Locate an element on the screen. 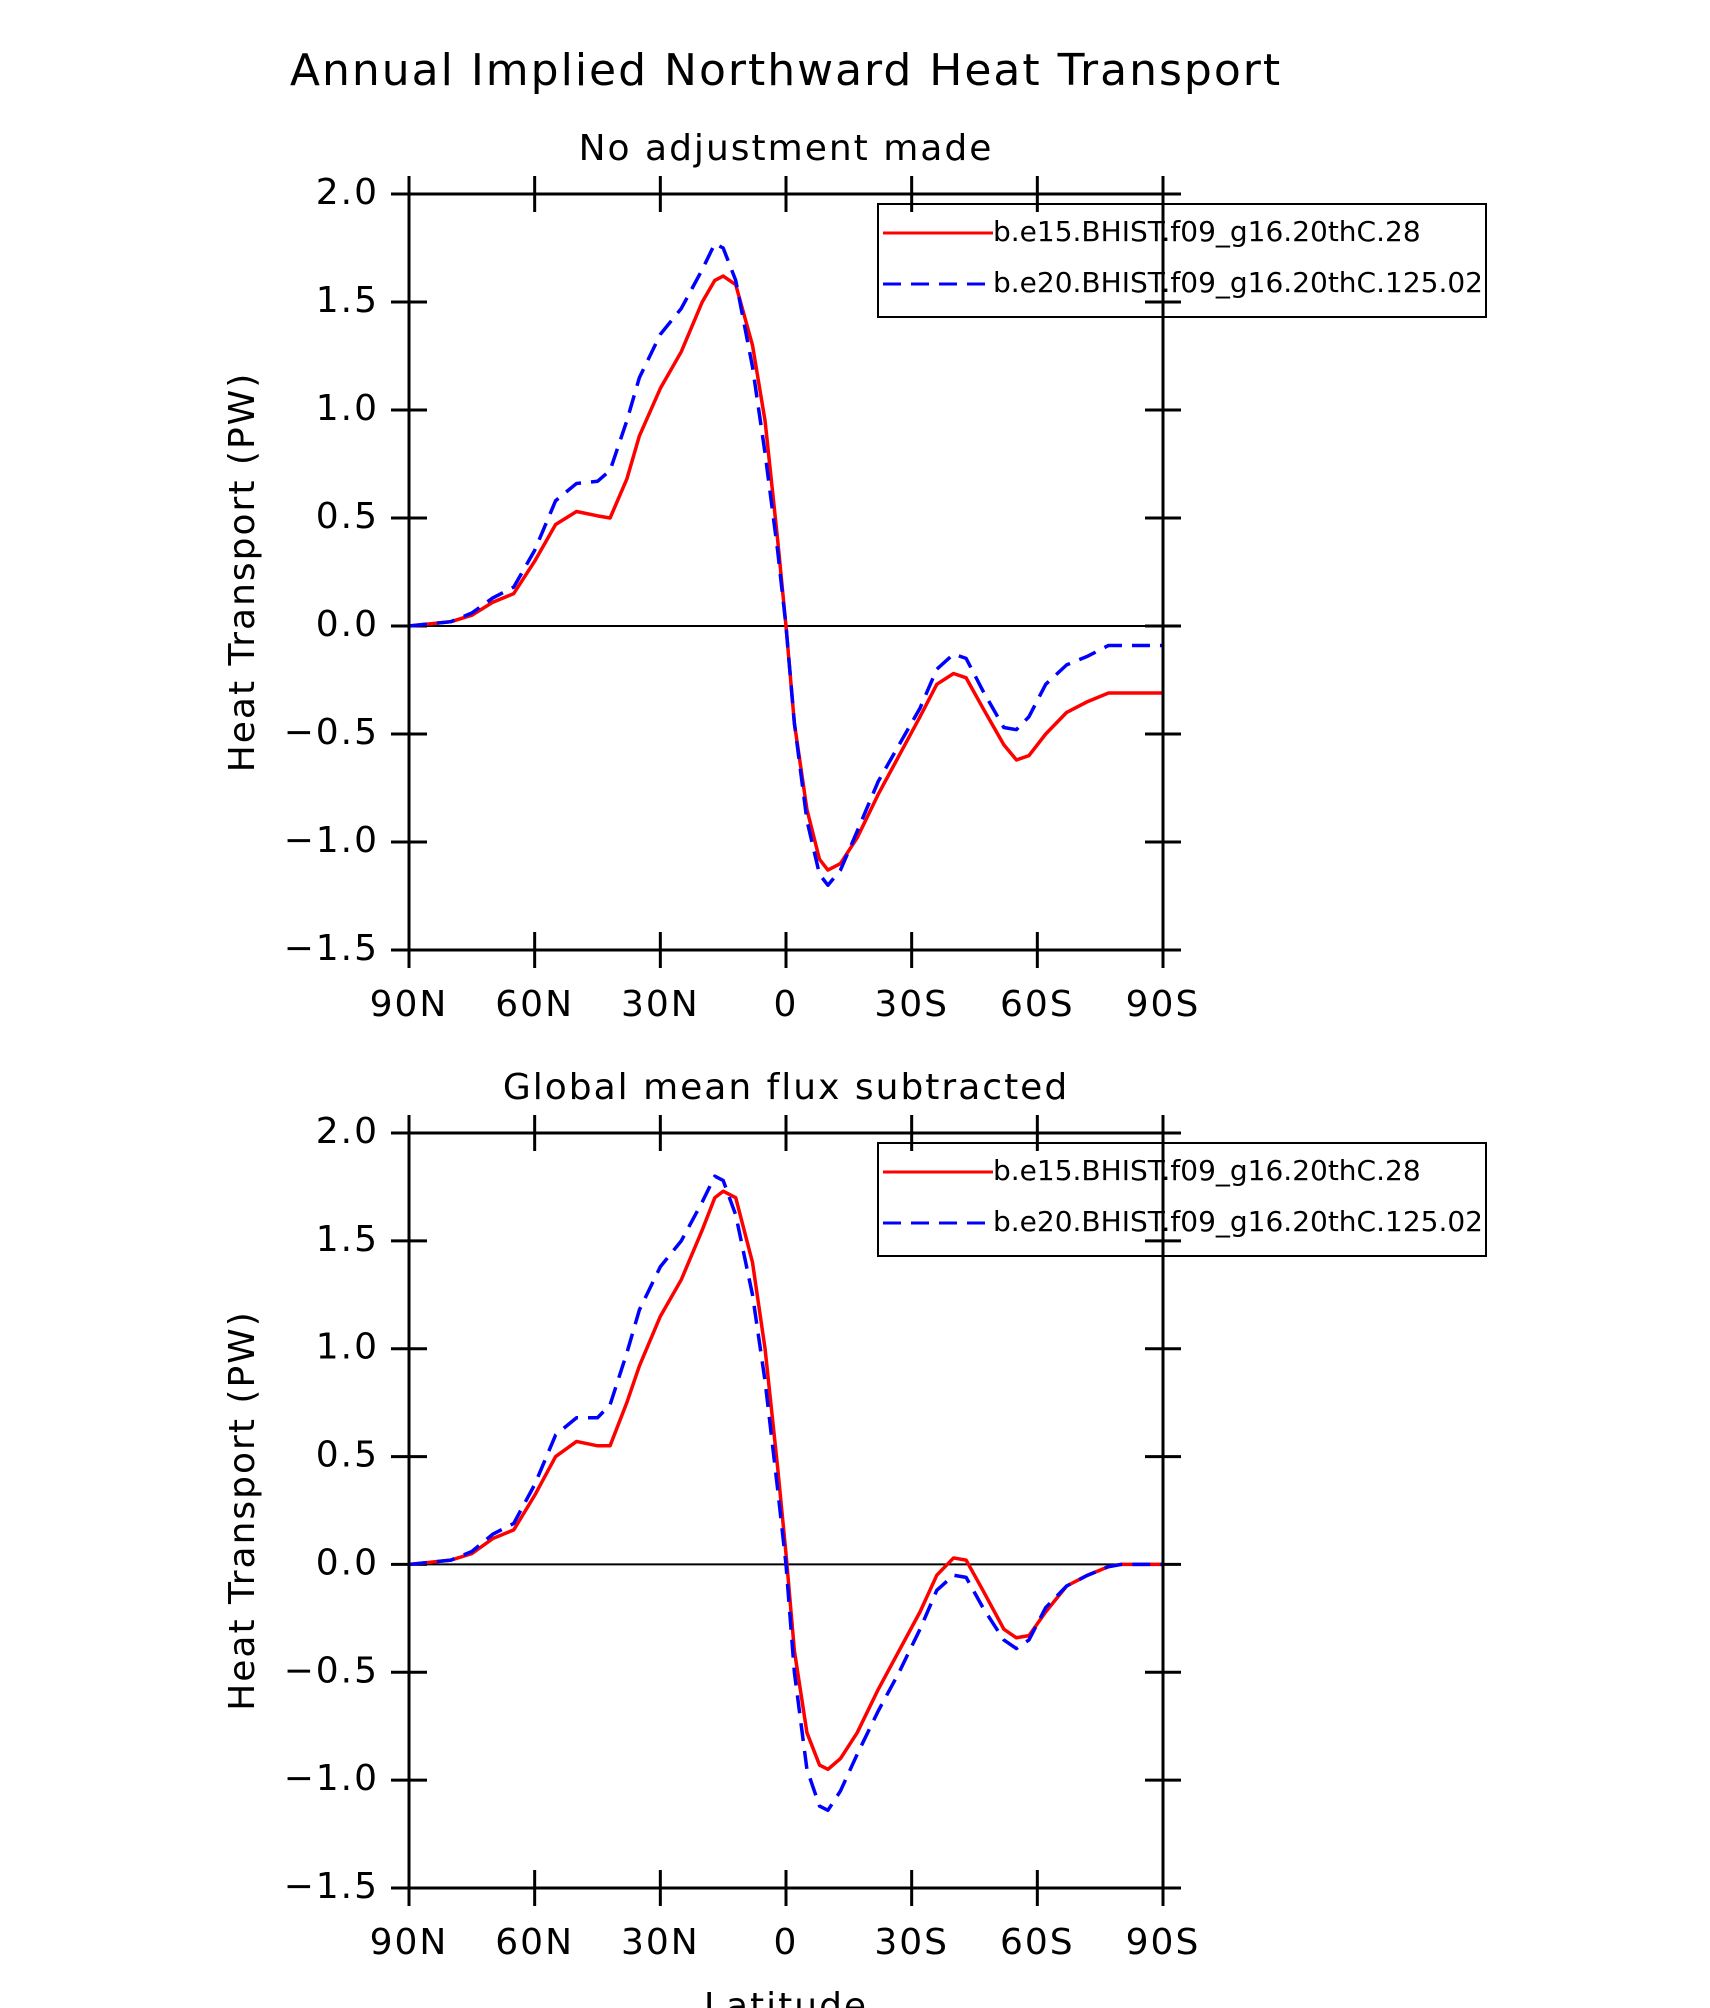 The image size is (1710, 2008). figure-title: Annual Implied Northward Heat Transport is located at coordinates (786, 70).